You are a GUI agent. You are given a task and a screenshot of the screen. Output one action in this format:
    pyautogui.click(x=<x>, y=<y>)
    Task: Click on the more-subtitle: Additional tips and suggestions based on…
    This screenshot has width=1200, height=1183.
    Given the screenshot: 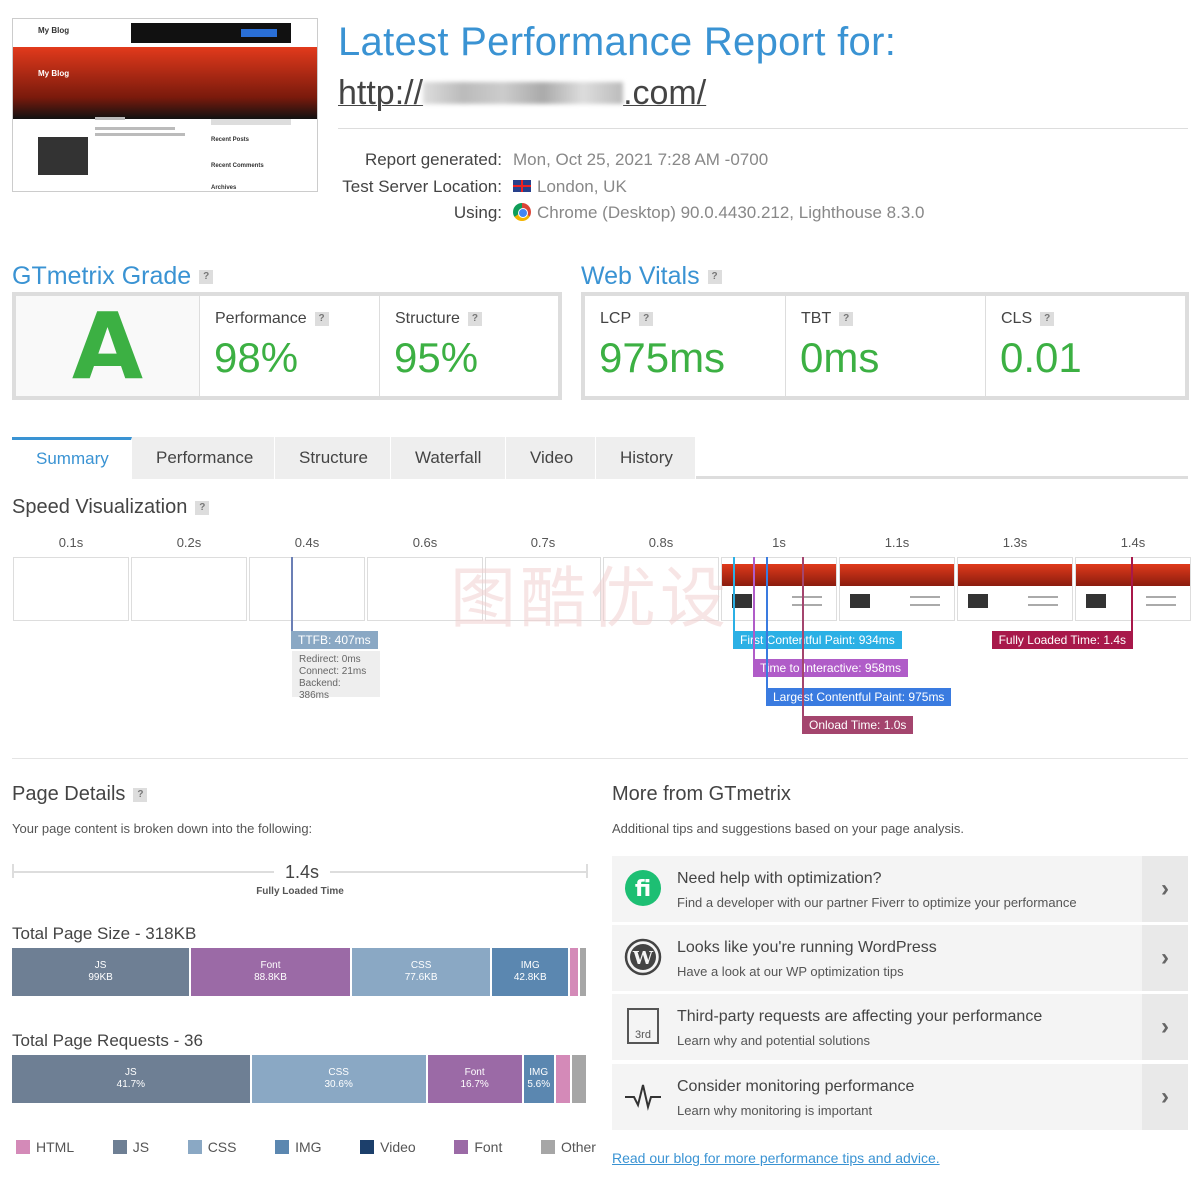 What is the action you would take?
    pyautogui.click(x=788, y=828)
    